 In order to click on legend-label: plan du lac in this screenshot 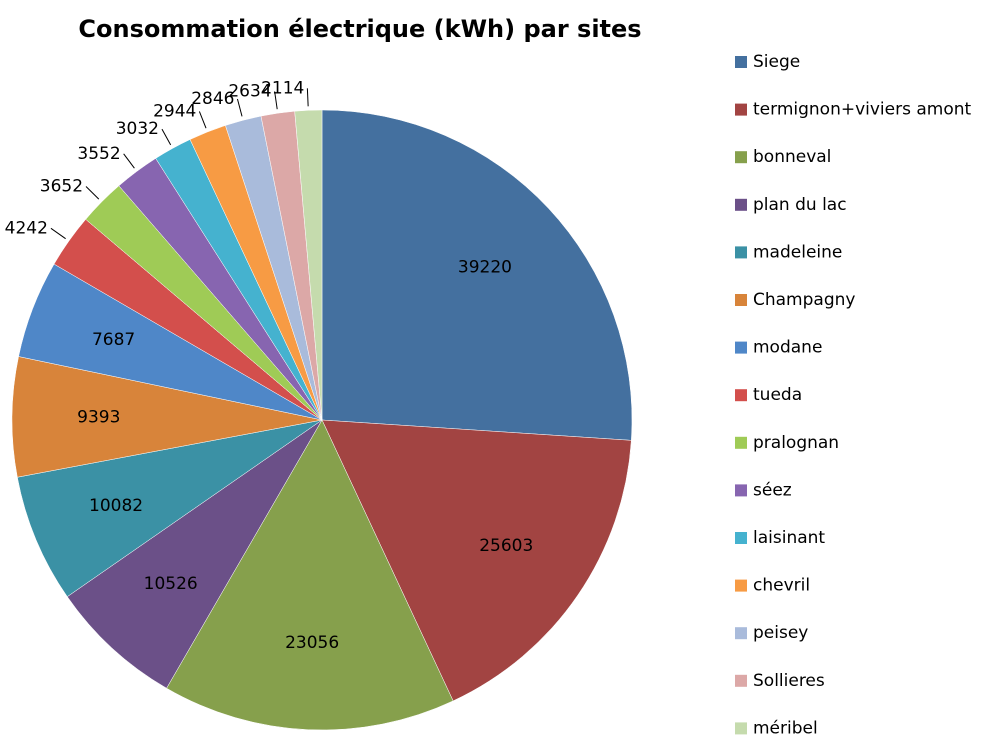, I will do `click(800, 205)`.